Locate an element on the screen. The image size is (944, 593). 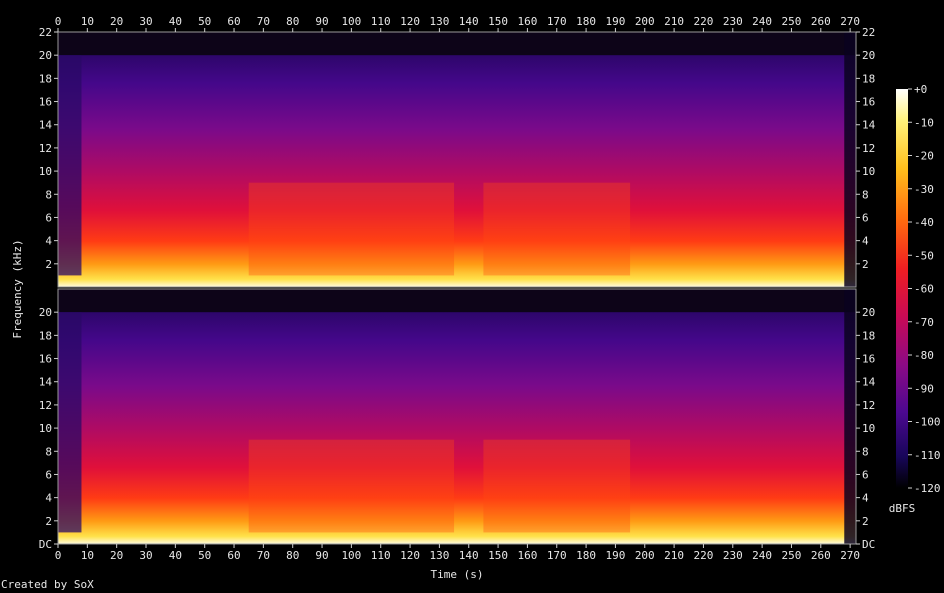
x-tick-label-bottom: 180 is located at coordinates (586, 555).